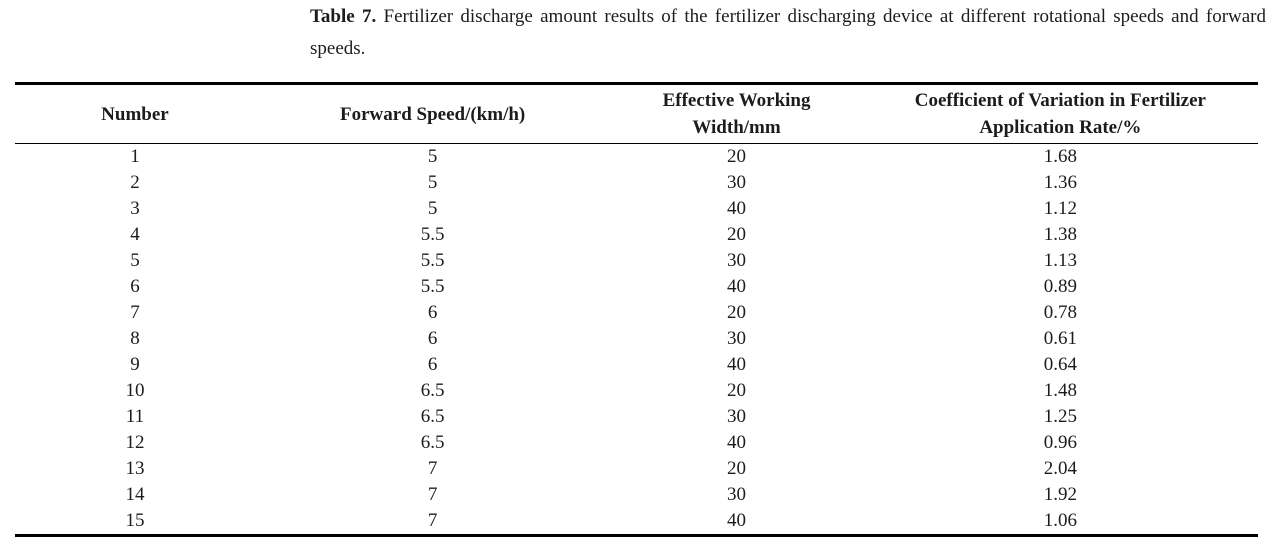  What do you see at coordinates (135, 338) in the screenshot?
I see `table-cell: 8` at bounding box center [135, 338].